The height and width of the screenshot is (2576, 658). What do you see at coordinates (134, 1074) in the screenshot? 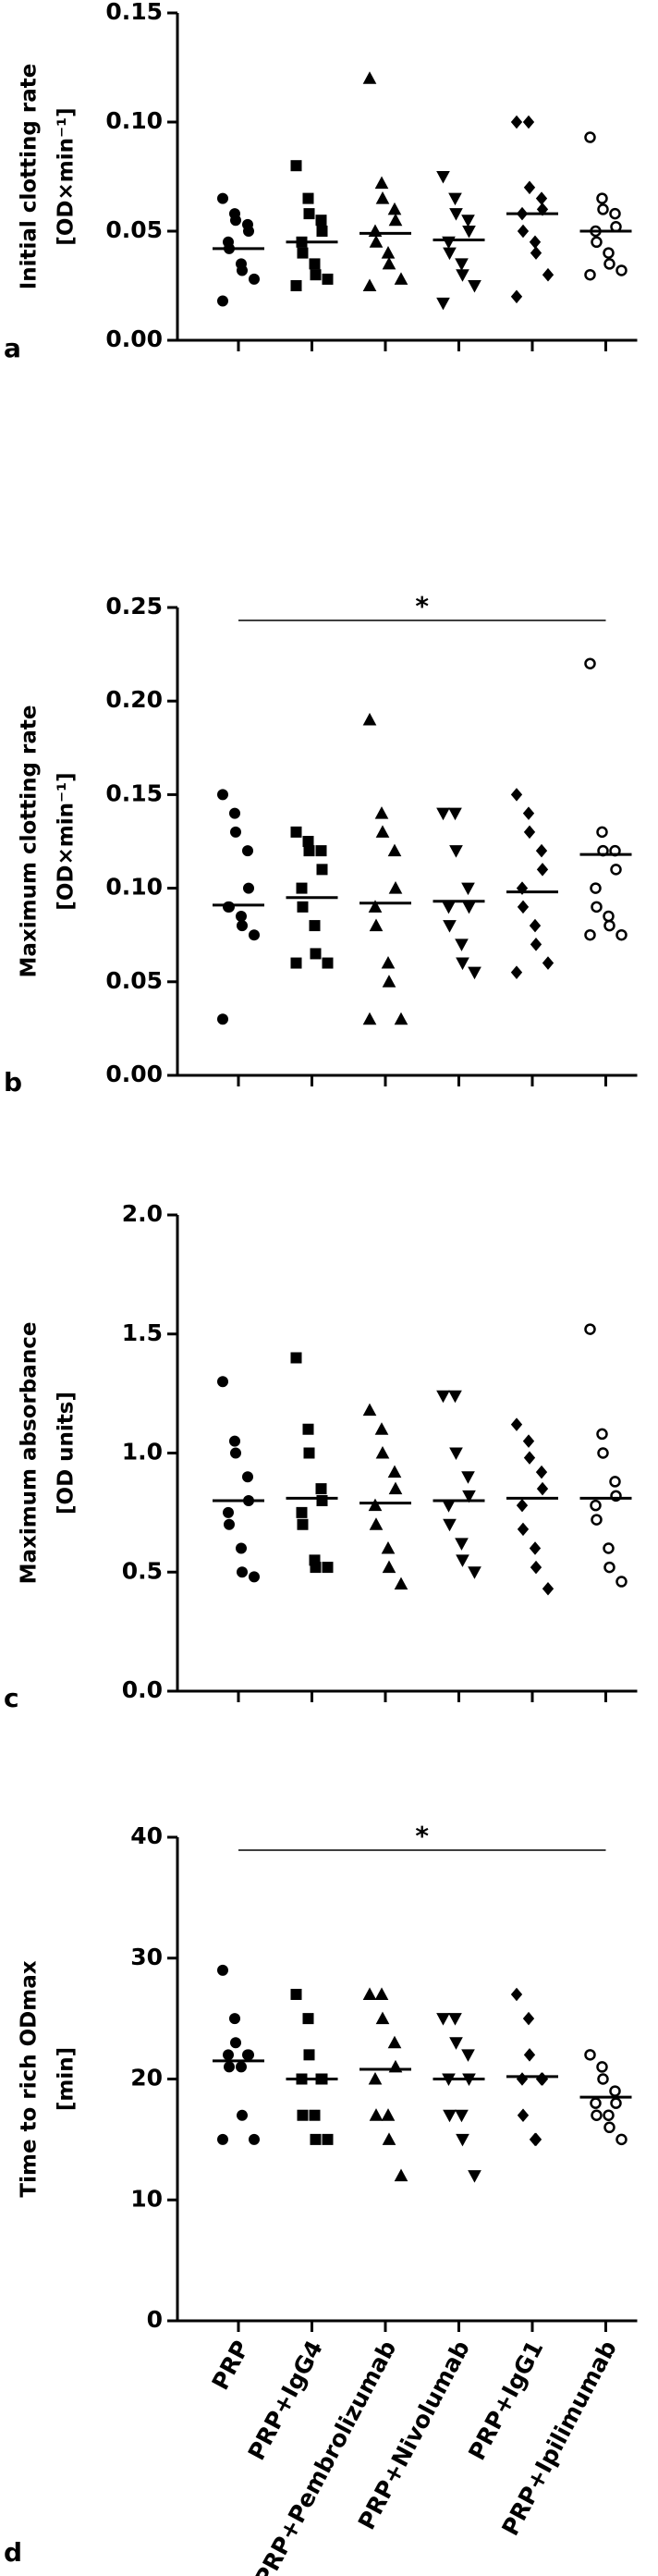
I see `y-tick-label: 0.00` at bounding box center [134, 1074].